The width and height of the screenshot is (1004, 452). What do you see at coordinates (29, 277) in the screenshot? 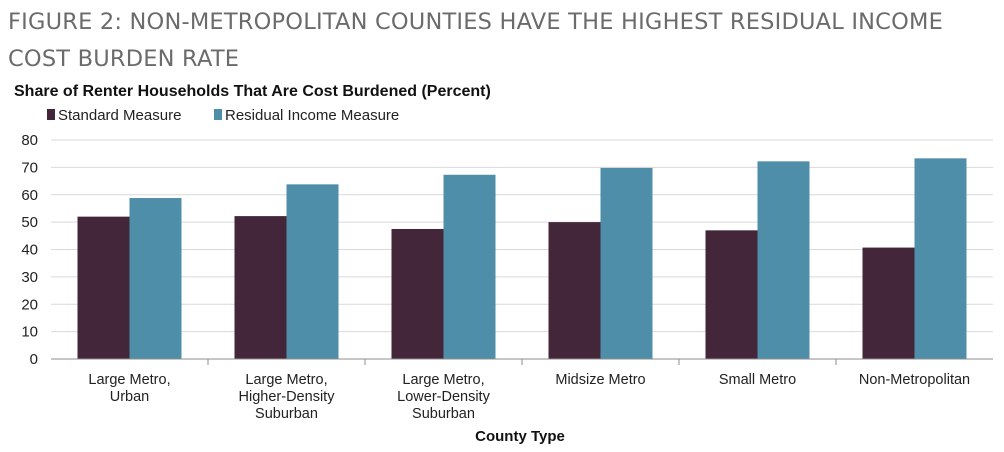
I see `y-tick-label: 30` at bounding box center [29, 277].